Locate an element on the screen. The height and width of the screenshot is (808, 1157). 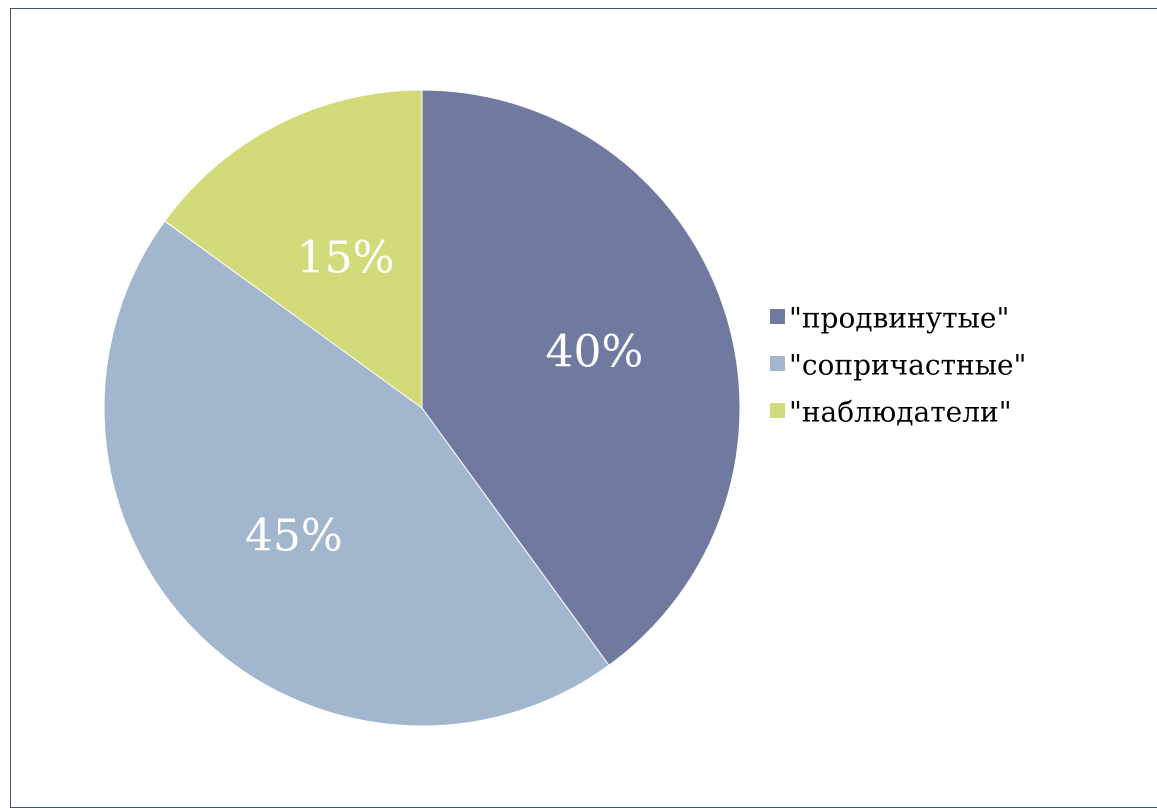
legend-label-1: "продвинутые" is located at coordinates (899, 318).